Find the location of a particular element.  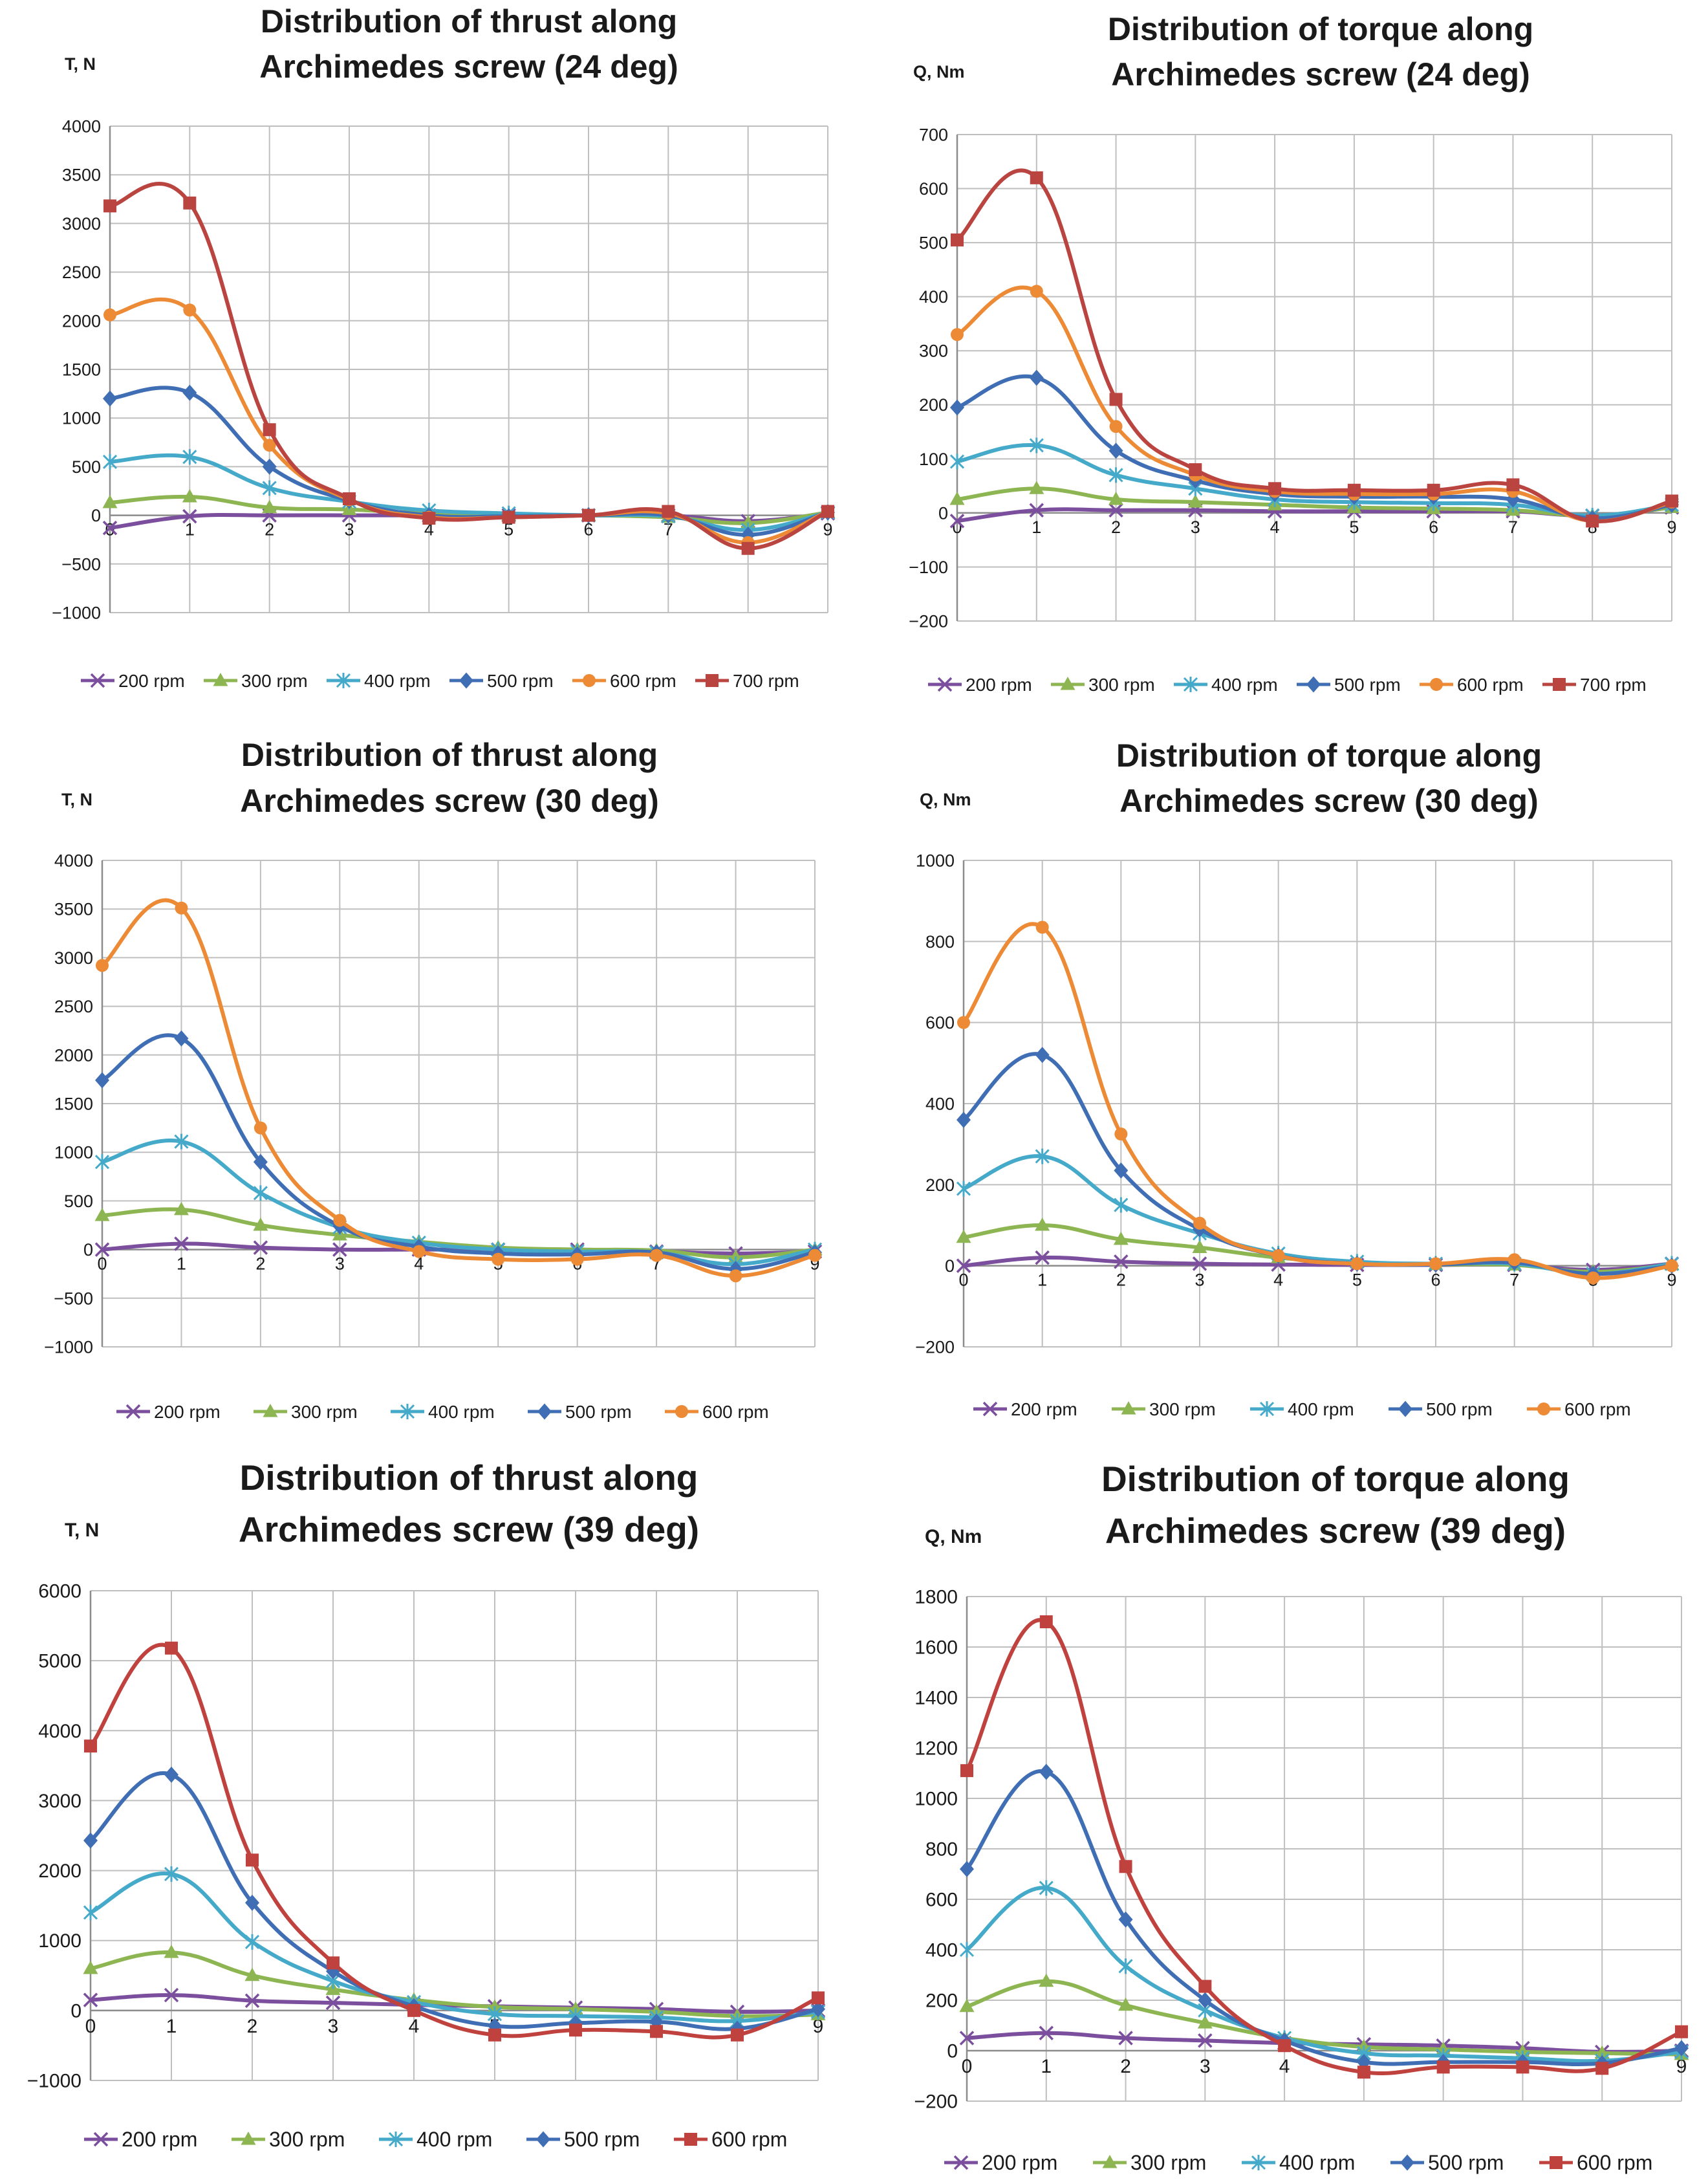

y-tick-label: 3000 is located at coordinates (60, 1802).